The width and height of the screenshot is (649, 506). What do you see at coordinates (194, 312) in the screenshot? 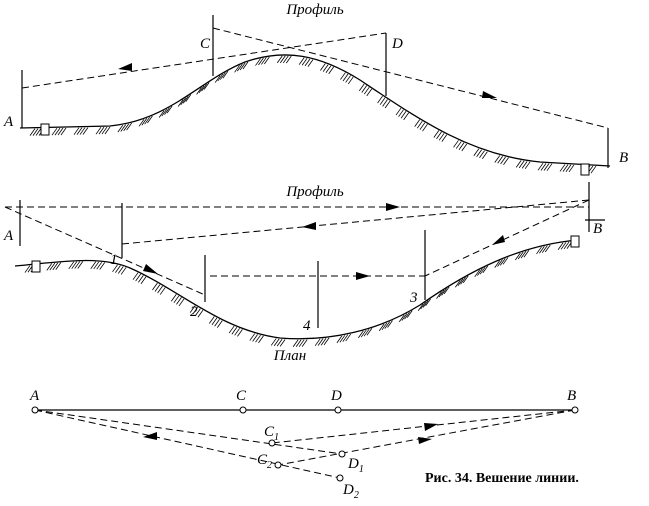
I see `label: 2` at bounding box center [194, 312].